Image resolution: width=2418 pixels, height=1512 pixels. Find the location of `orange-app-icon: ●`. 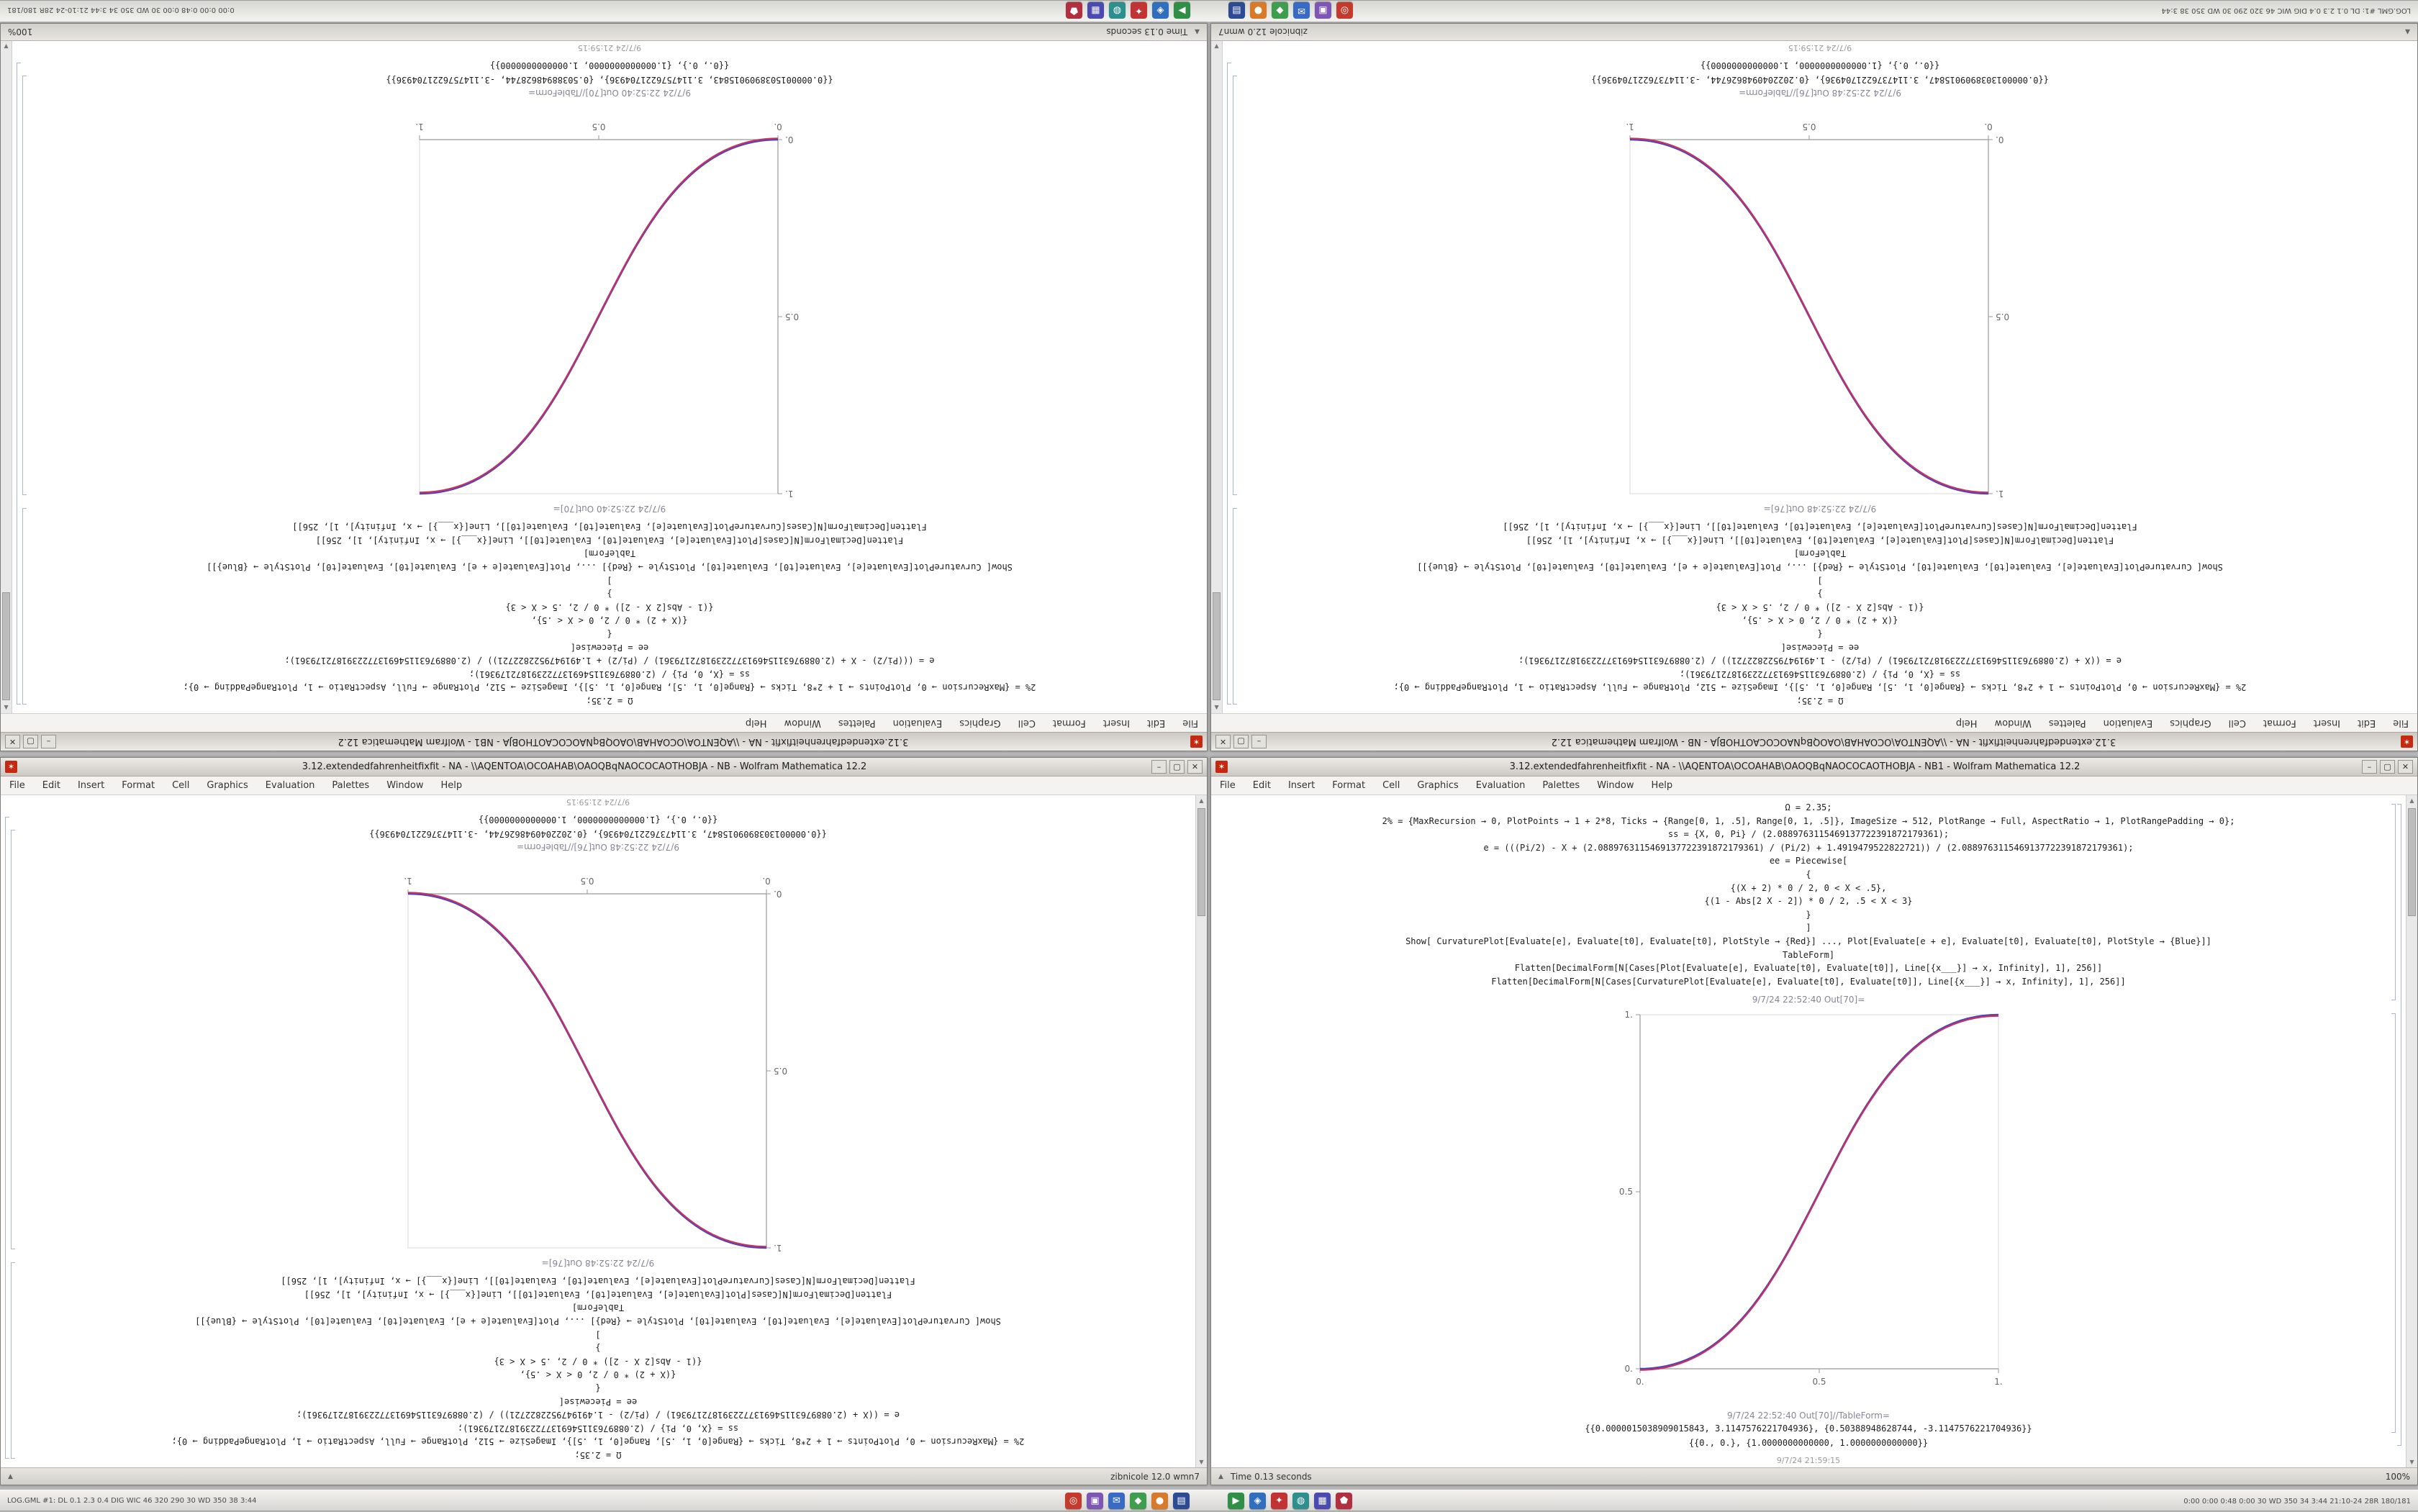

orange-app-icon: ● is located at coordinates (1159, 1501).